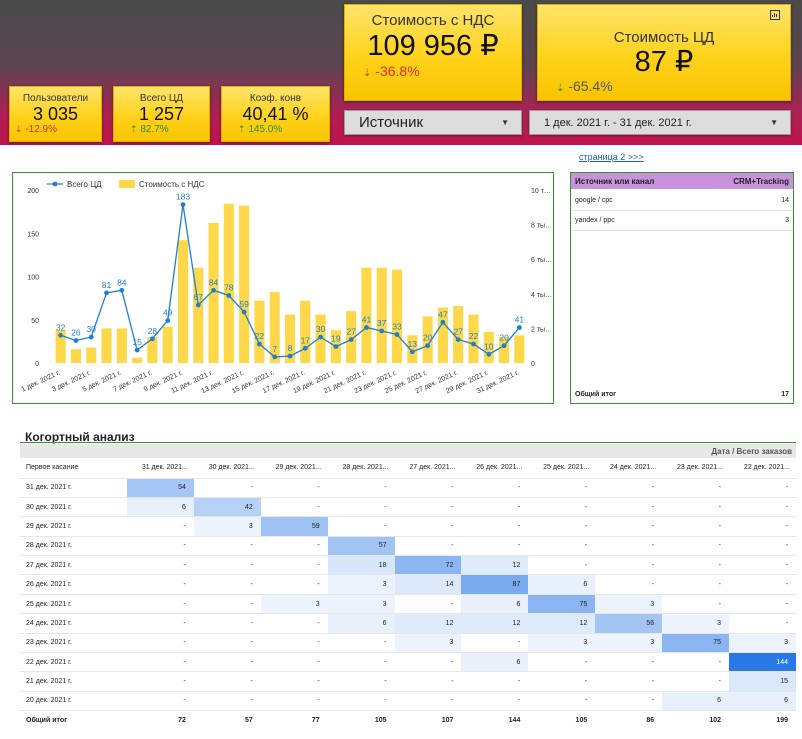  I want to click on chart-icon, so click(775, 15).